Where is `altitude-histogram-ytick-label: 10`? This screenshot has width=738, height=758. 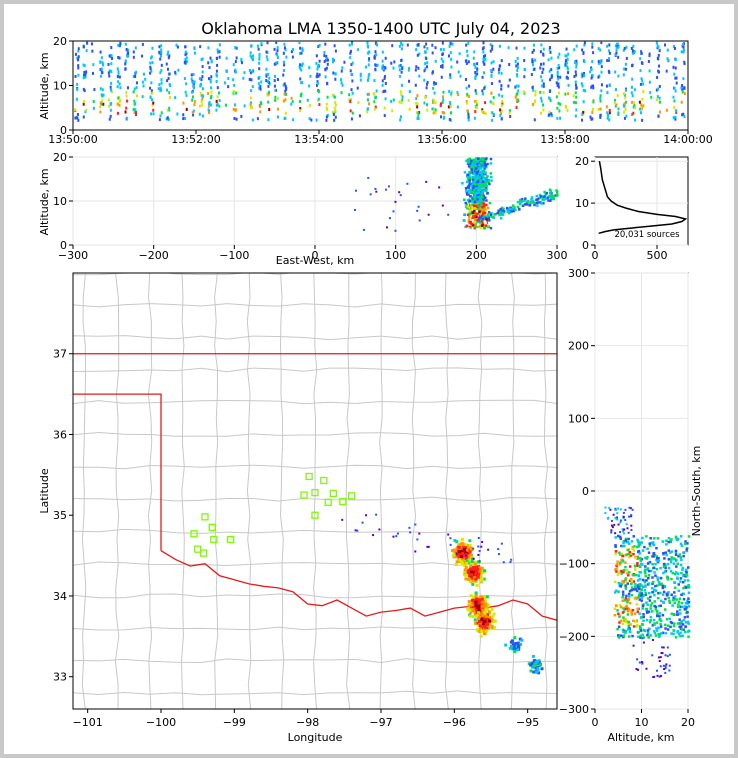
altitude-histogram-ytick-label: 10 is located at coordinates (582, 203).